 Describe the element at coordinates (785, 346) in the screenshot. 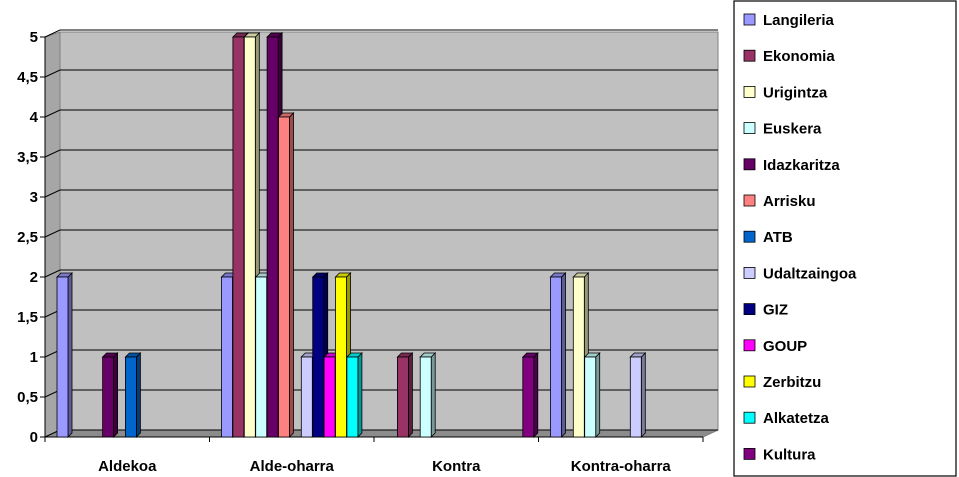

I see `legend-label: GOUP` at that location.